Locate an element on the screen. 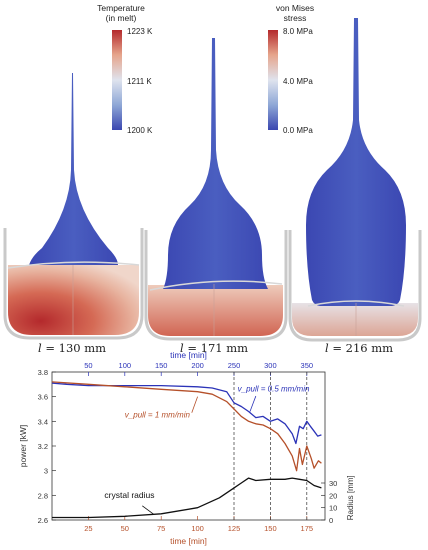 The width and height of the screenshot is (428, 550). top-tick-label: 250 is located at coordinates (234, 365).